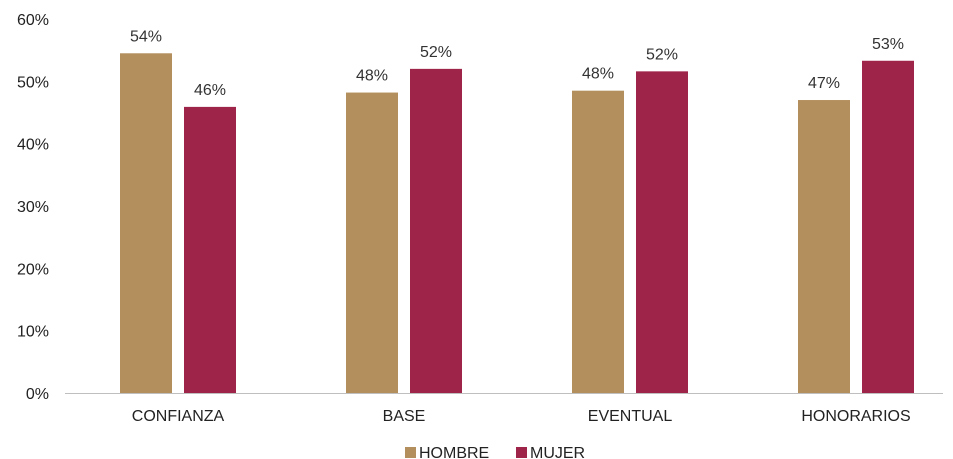 Image resolution: width=953 pixels, height=459 pixels. Describe the element at coordinates (521, 452) in the screenshot. I see `legend-swatch-mujer` at that location.